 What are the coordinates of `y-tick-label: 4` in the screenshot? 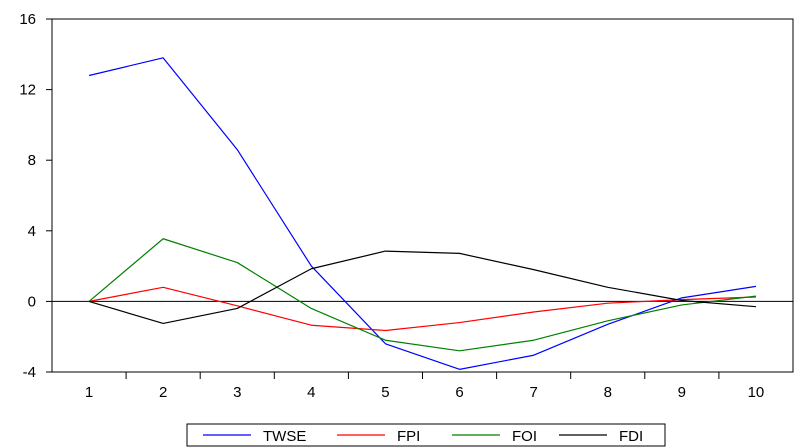 It's located at (32, 231).